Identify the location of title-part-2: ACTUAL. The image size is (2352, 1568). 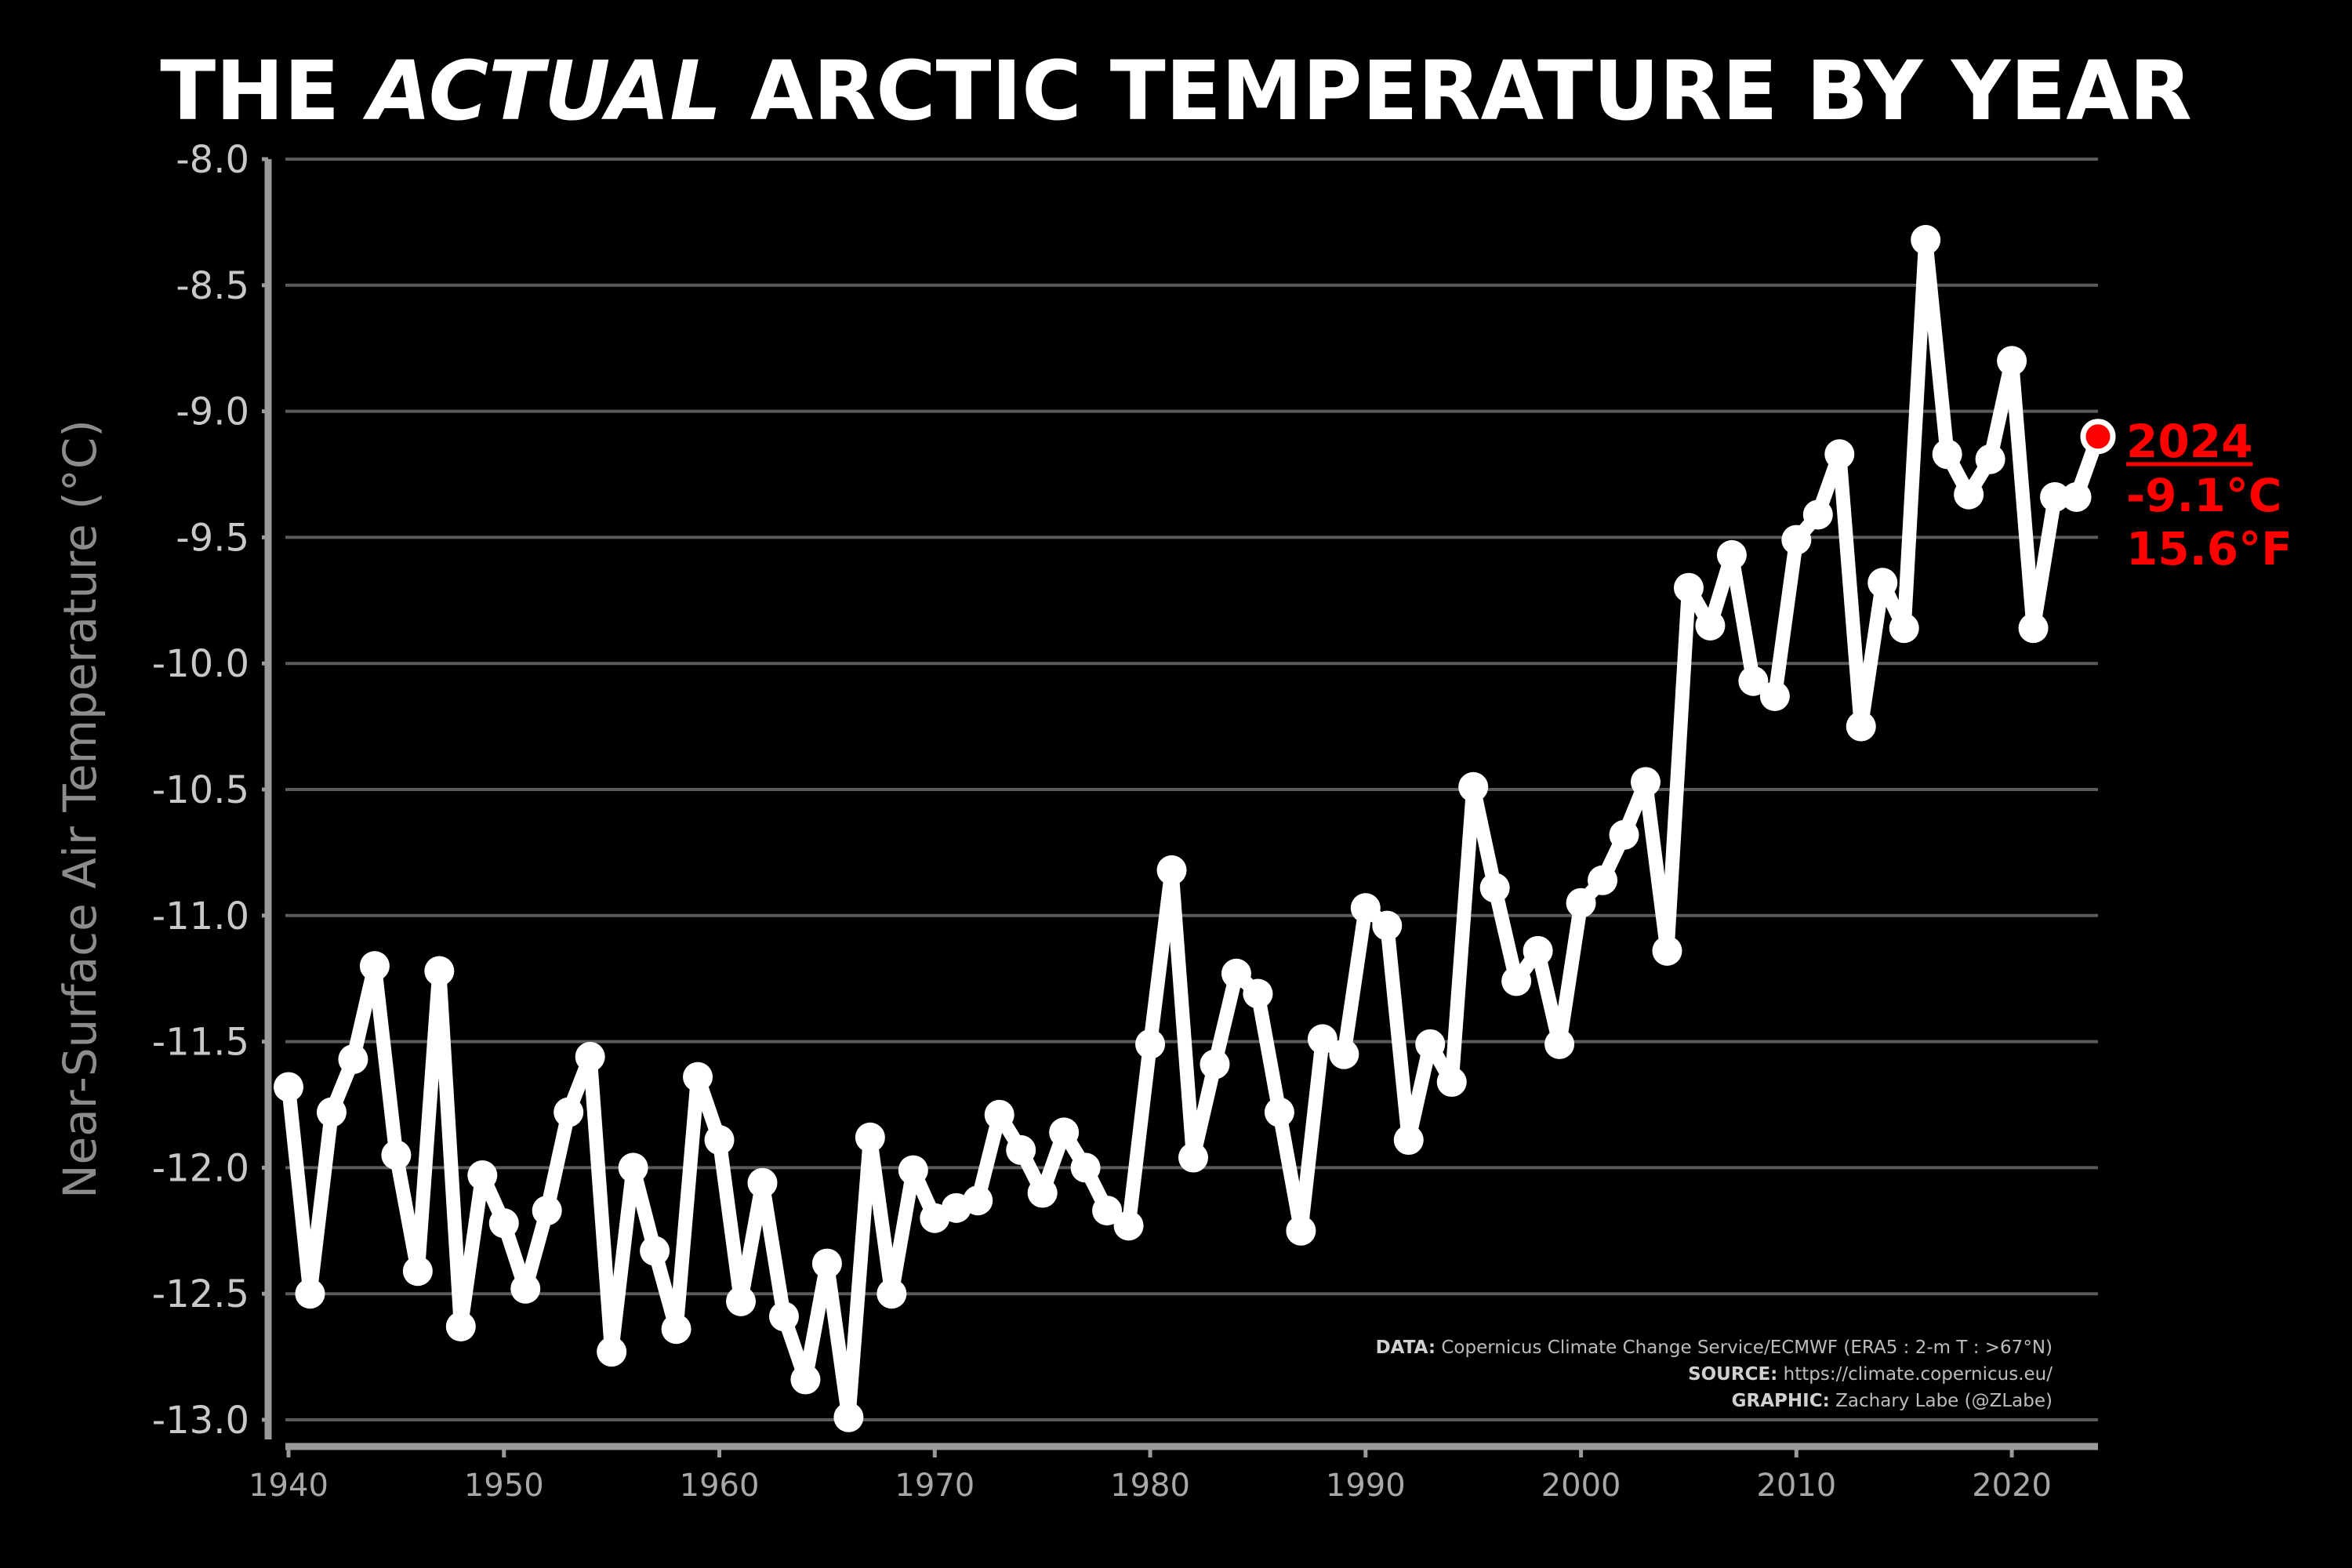
(541, 91).